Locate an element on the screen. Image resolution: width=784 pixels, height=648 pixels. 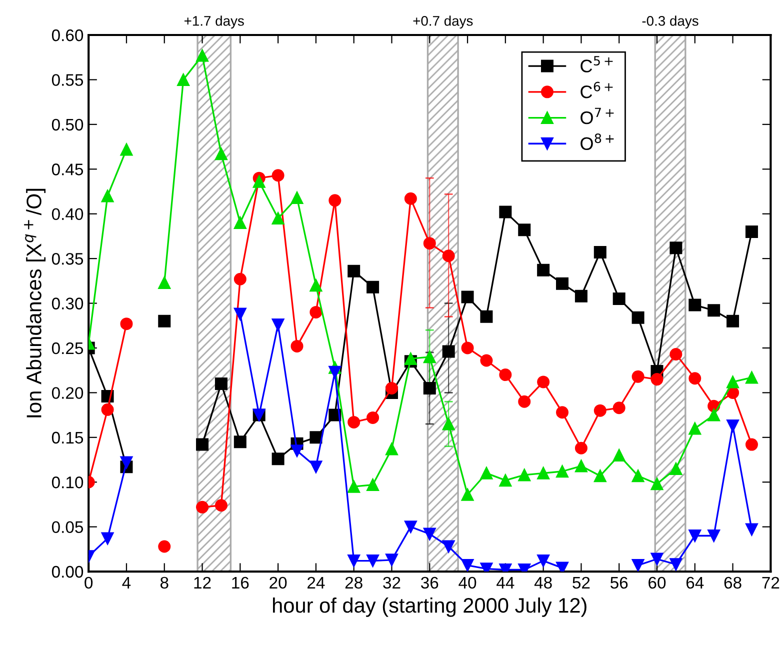
y-axis-title: Ion Abundances [X$^{q+}$/O] is located at coordinates (35, 303).